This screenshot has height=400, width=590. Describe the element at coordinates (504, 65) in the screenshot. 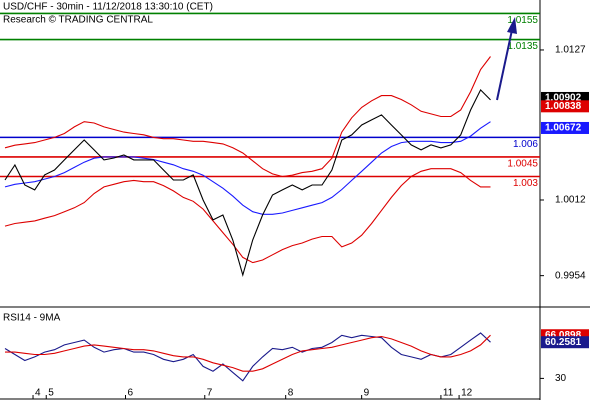

I see `projection-arrow` at that location.